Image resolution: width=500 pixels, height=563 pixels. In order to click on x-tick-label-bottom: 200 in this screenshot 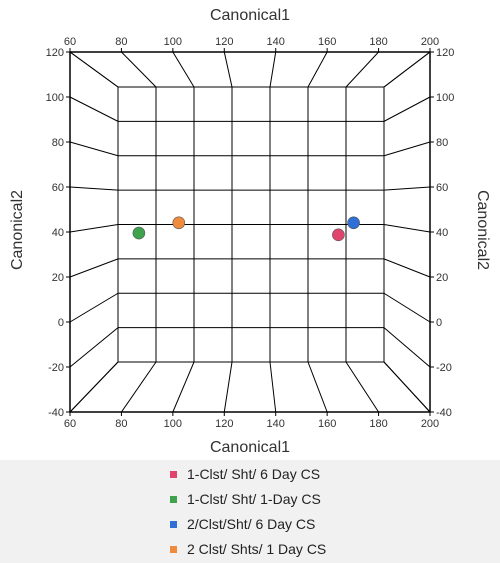, I will do `click(430, 424)`.